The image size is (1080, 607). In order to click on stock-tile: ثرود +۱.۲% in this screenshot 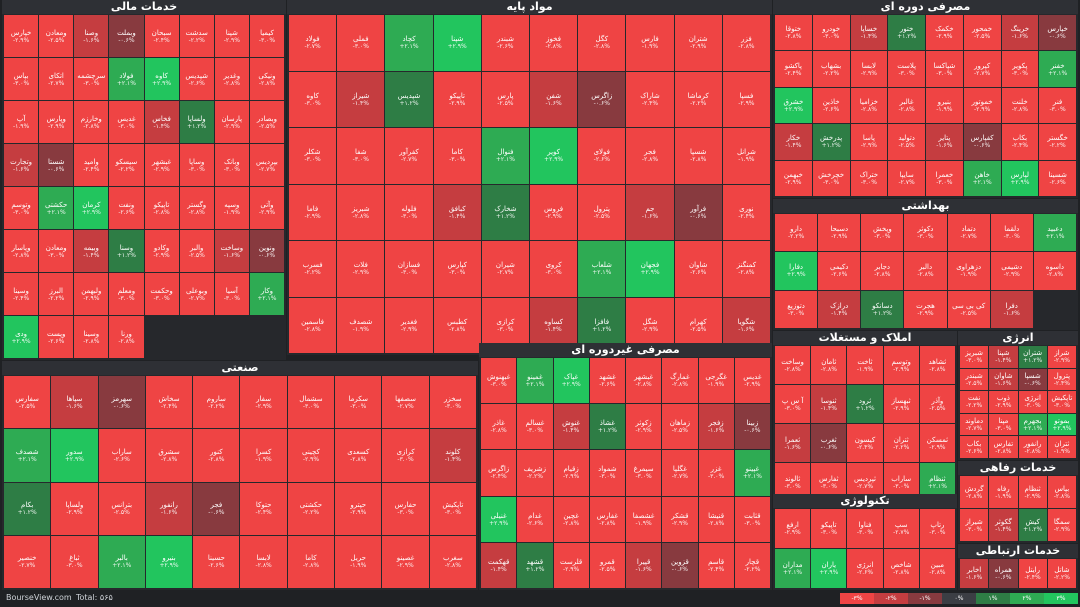, I will do `click(865, 404)`.